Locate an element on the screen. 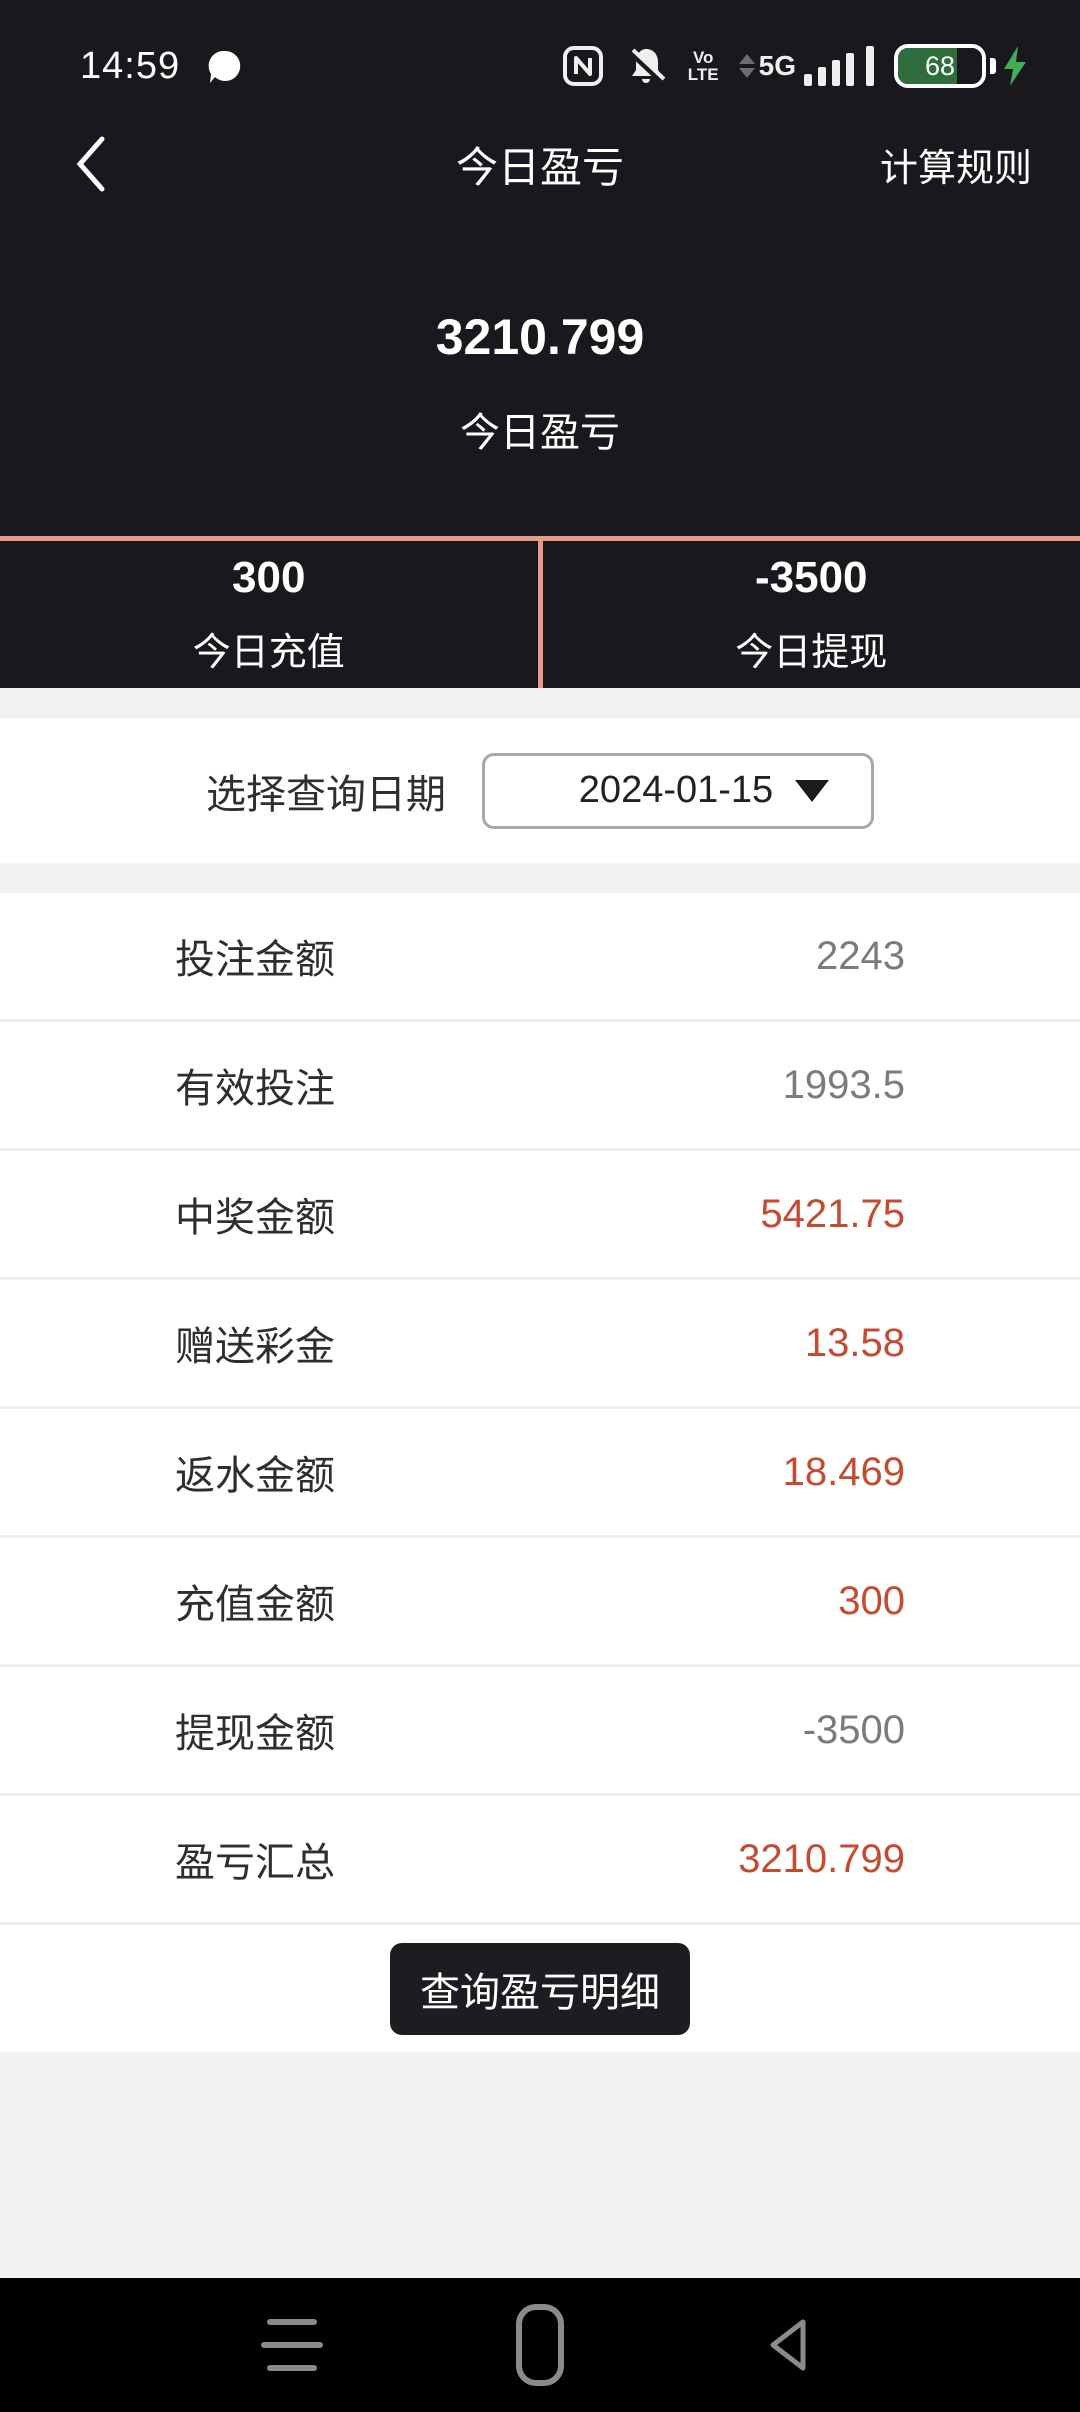  row-label: 中奖金额 is located at coordinates (255, 1218).